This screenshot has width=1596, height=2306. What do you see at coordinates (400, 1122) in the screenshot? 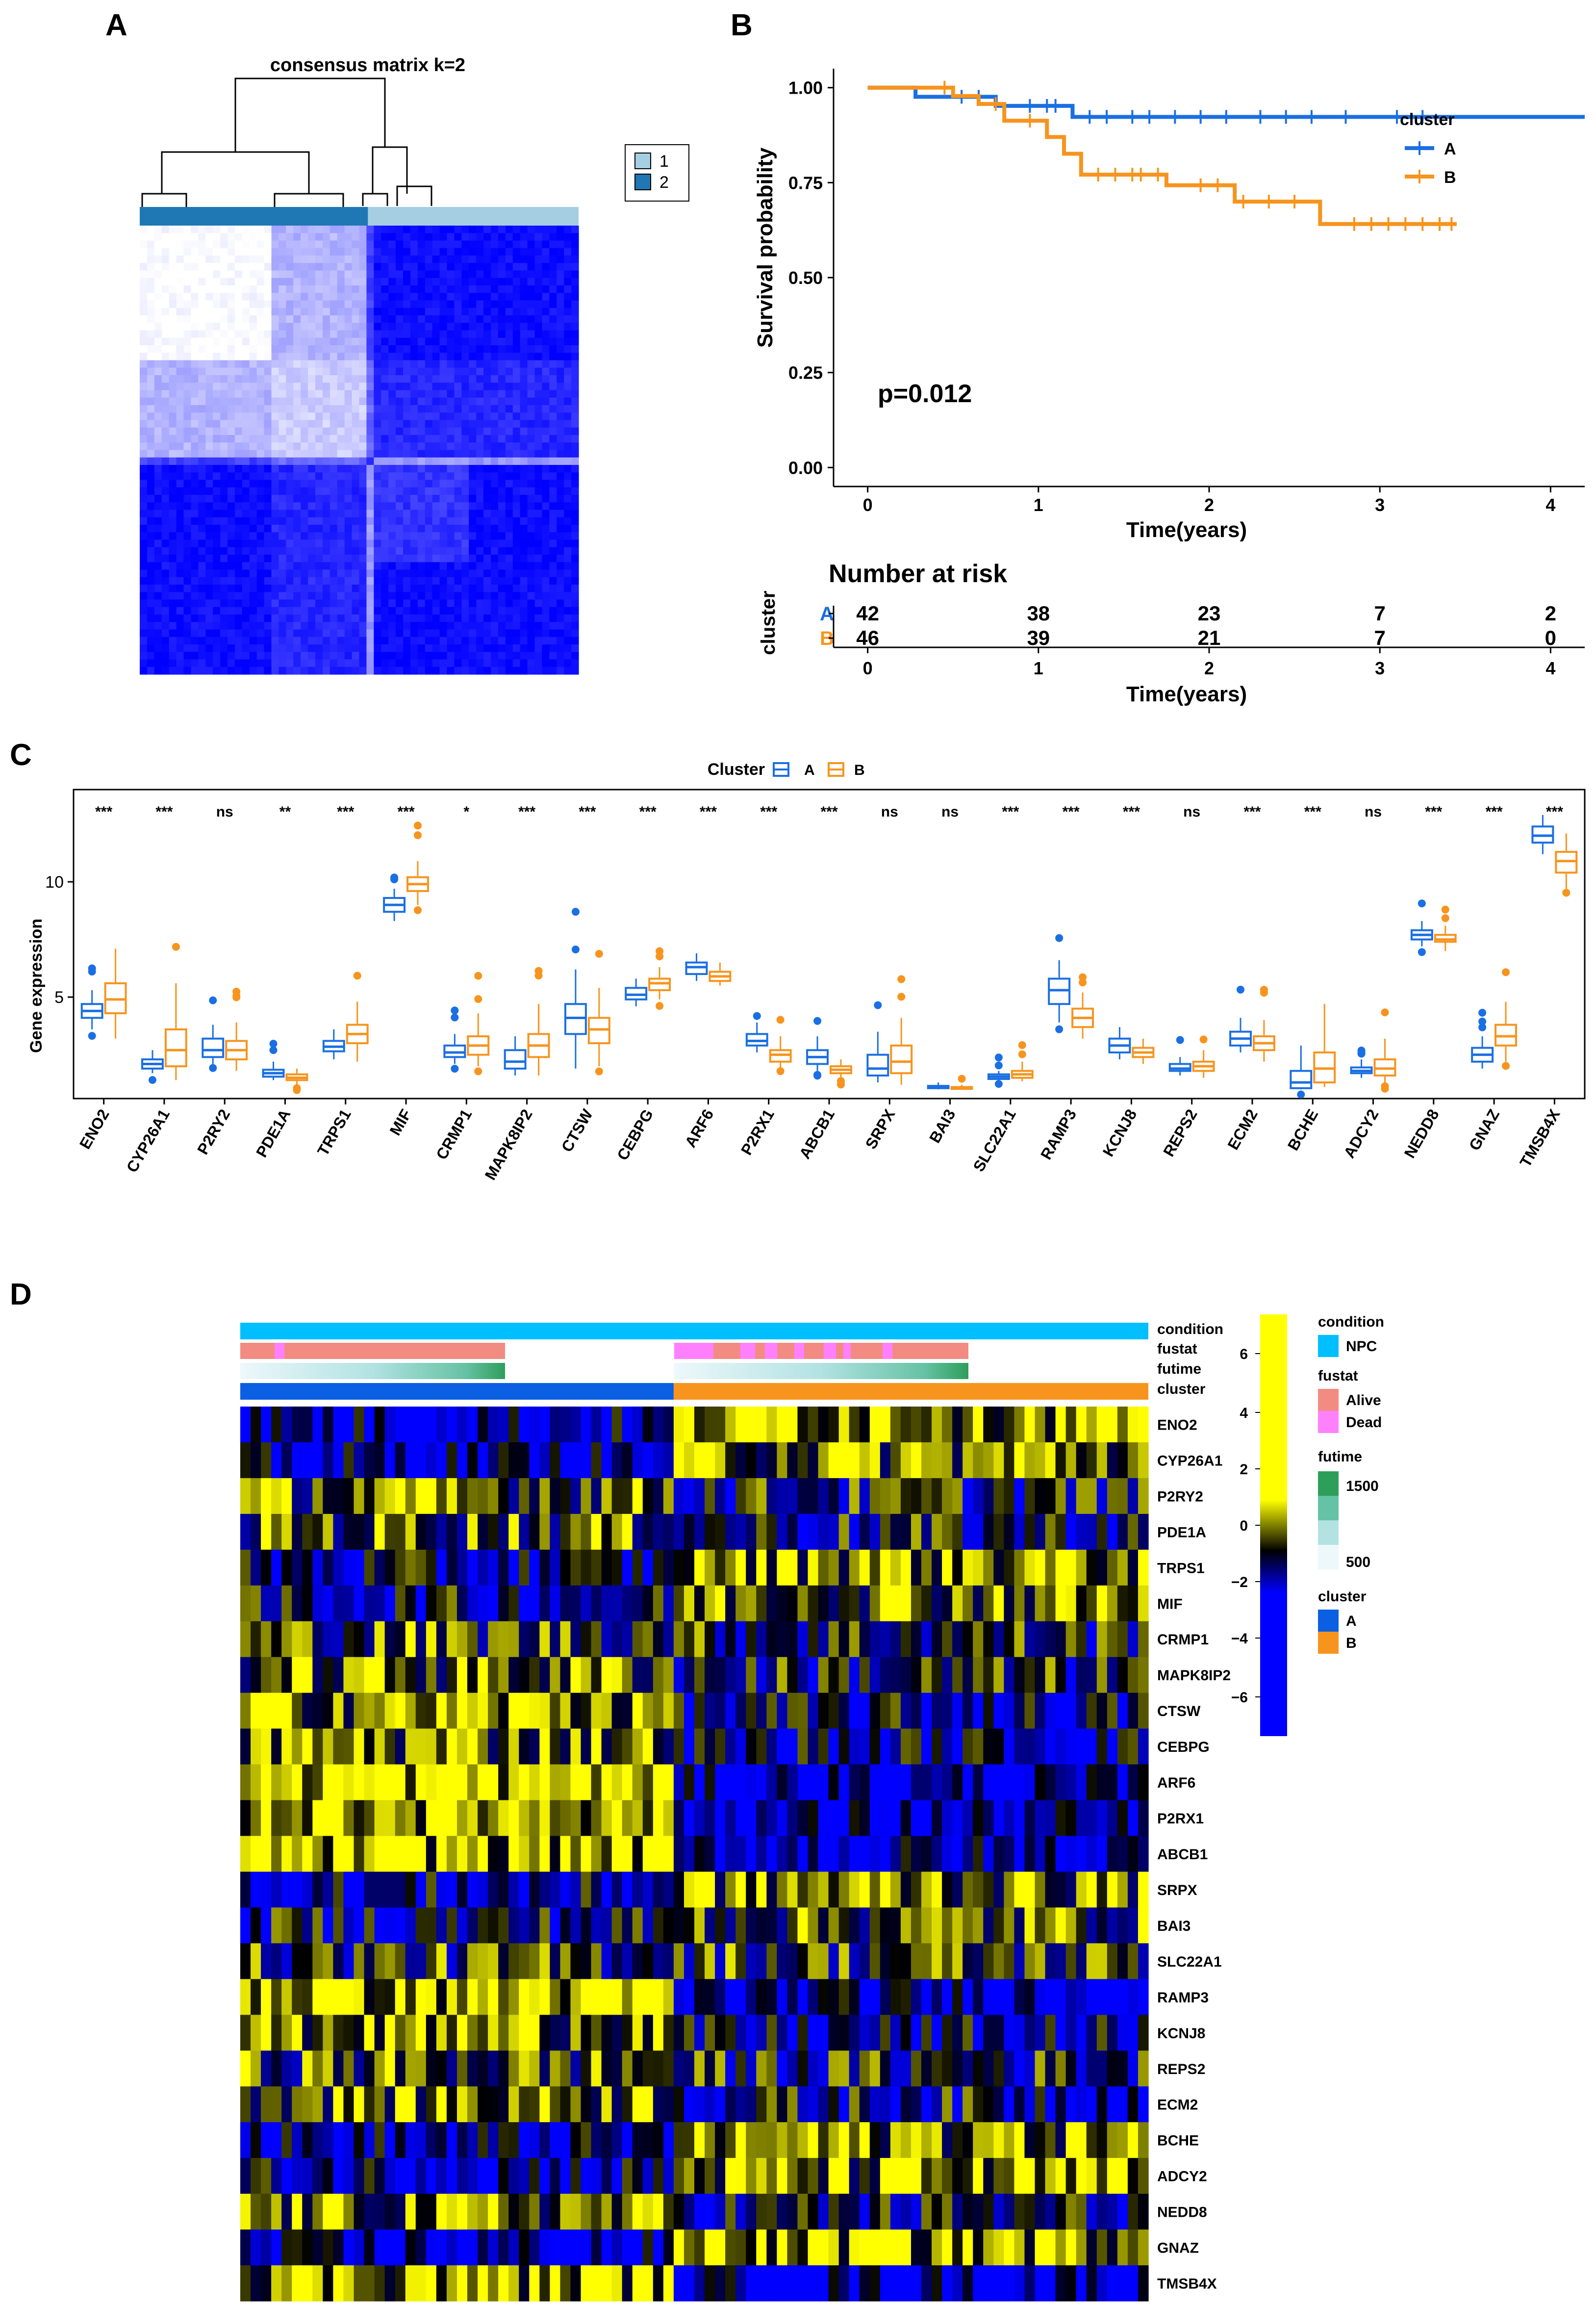
I see `gene-label: MIF` at bounding box center [400, 1122].